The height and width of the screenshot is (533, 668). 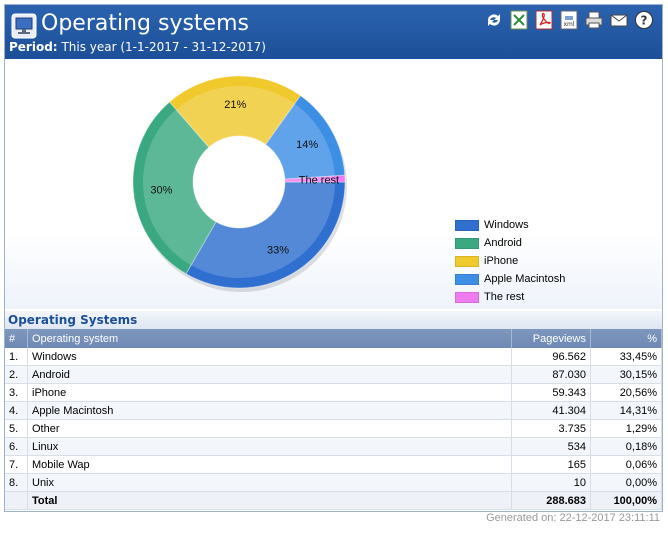 I want to click on table-row: 1. Windows 96.562 33,45%, so click(x=333, y=357).